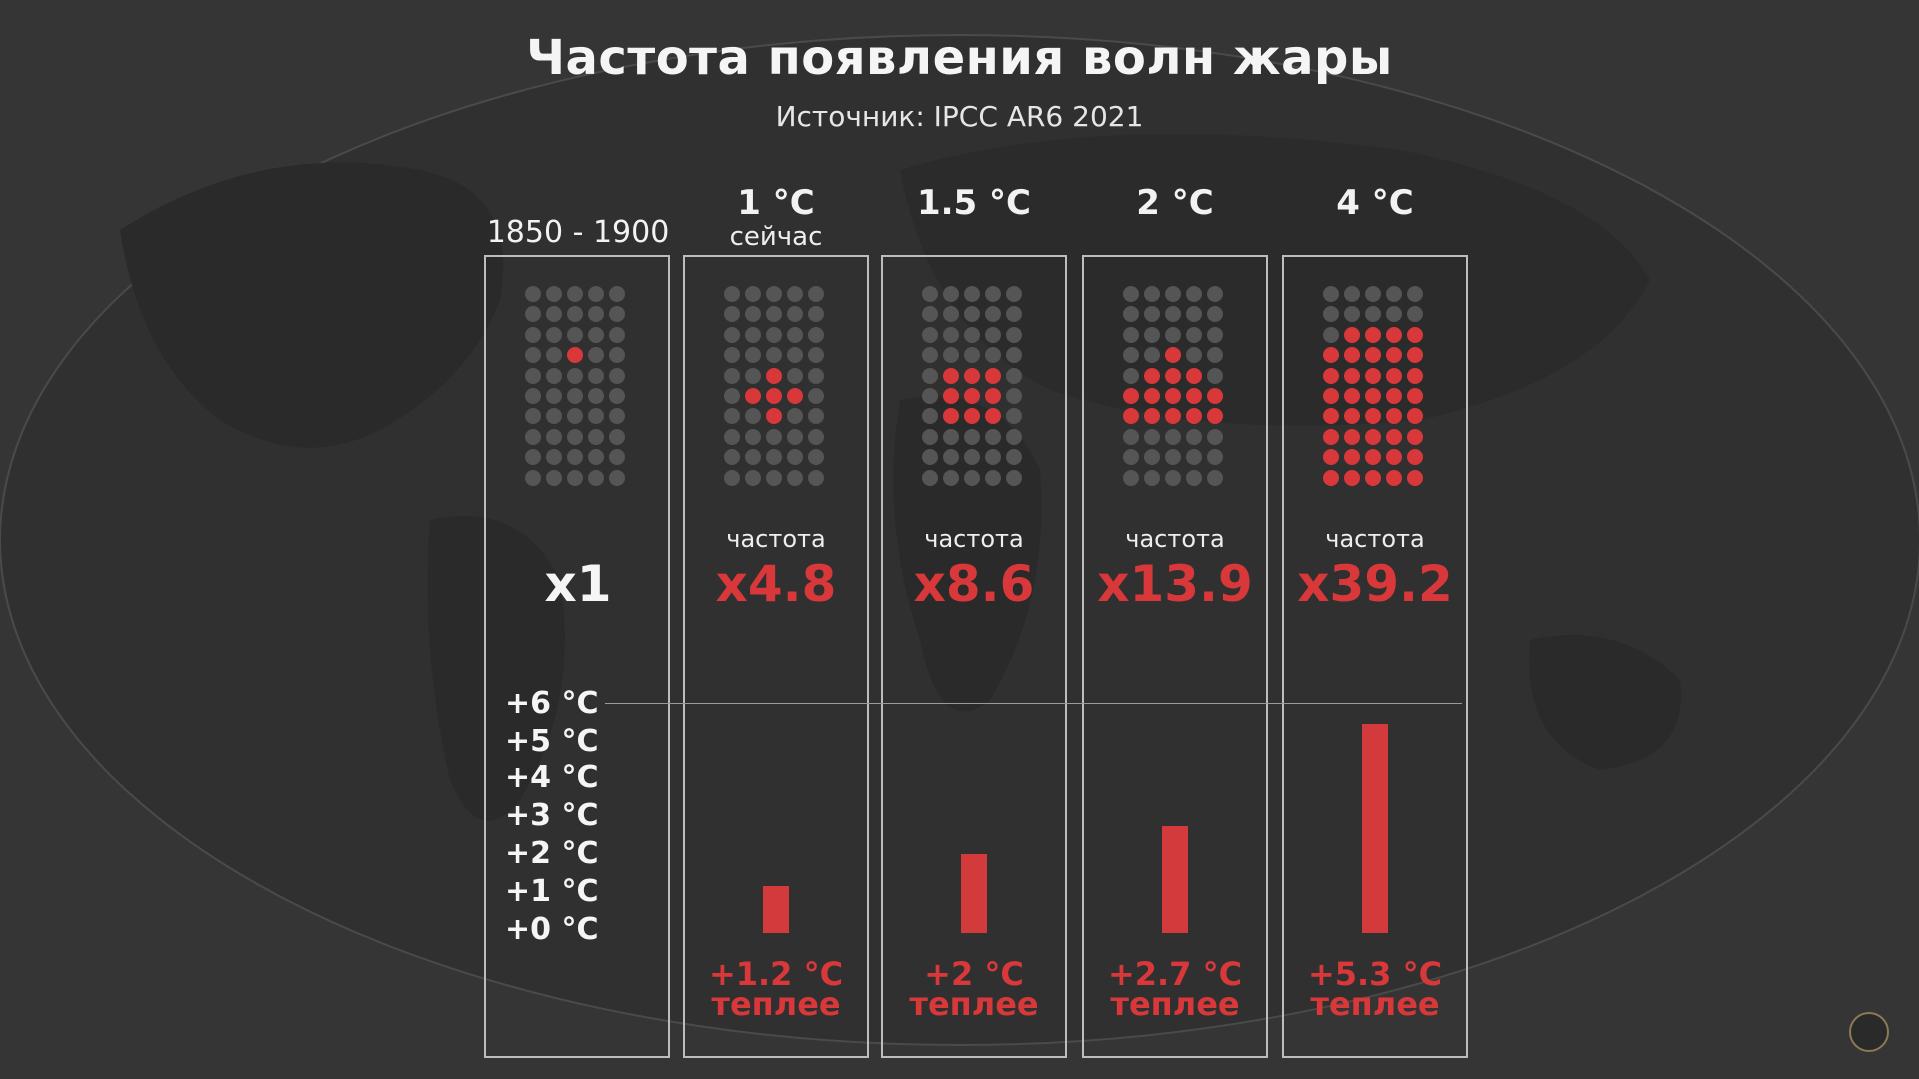 Image resolution: width=1919 pixels, height=1079 pixels. Describe the element at coordinates (1375, 974) in the screenshot. I see `warming-value-4c: +5.3 °C` at that location.